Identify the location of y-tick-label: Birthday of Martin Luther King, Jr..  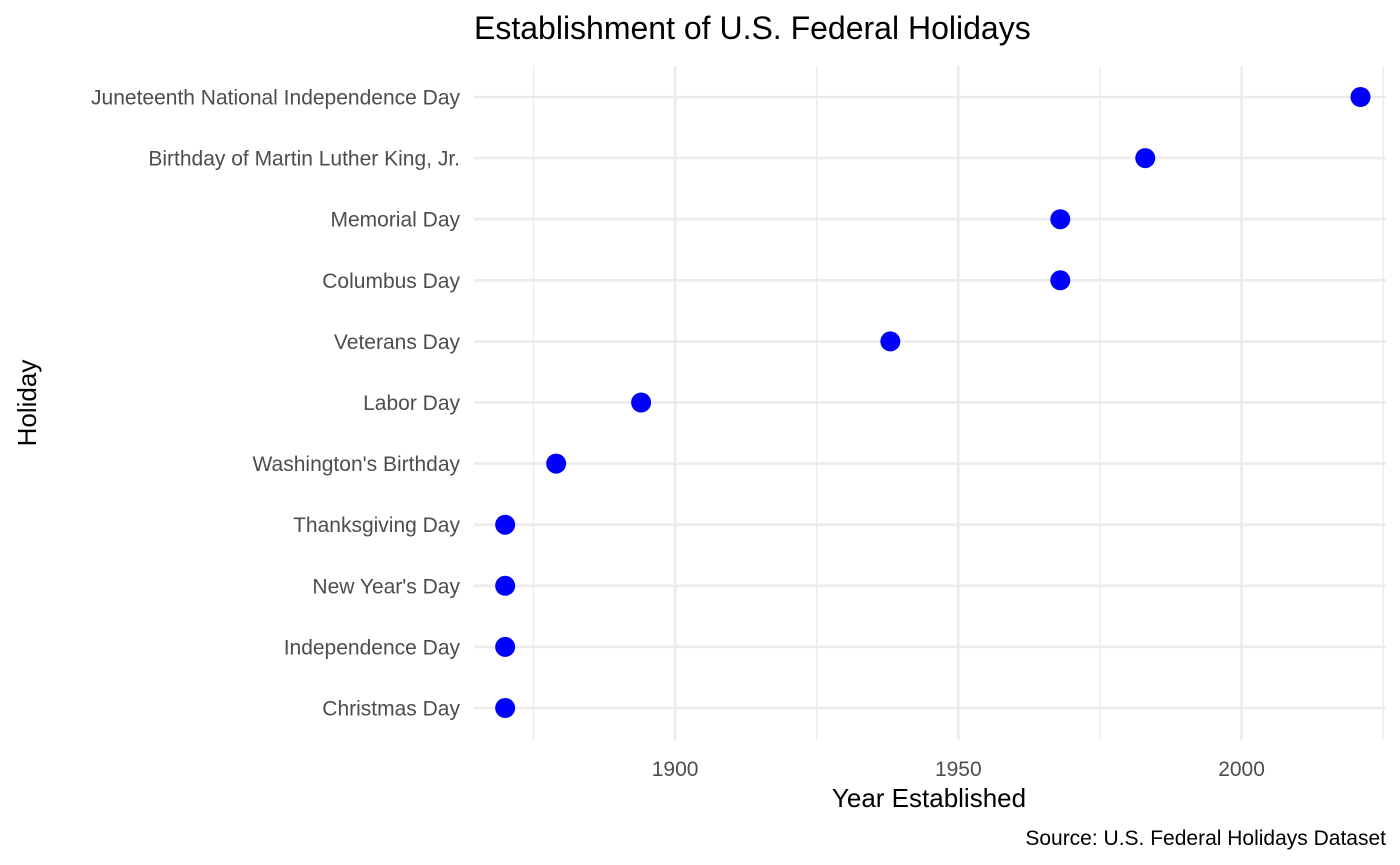
(304, 159).